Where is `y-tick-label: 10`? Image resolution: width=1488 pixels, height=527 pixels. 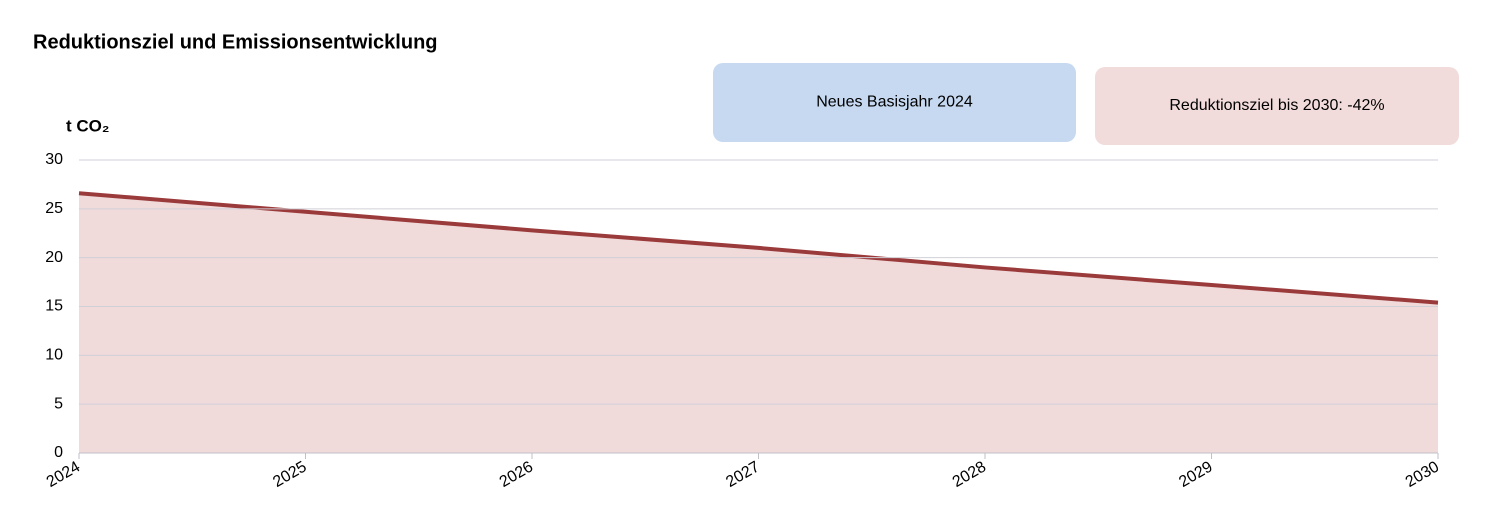 y-tick-label: 10 is located at coordinates (54, 355).